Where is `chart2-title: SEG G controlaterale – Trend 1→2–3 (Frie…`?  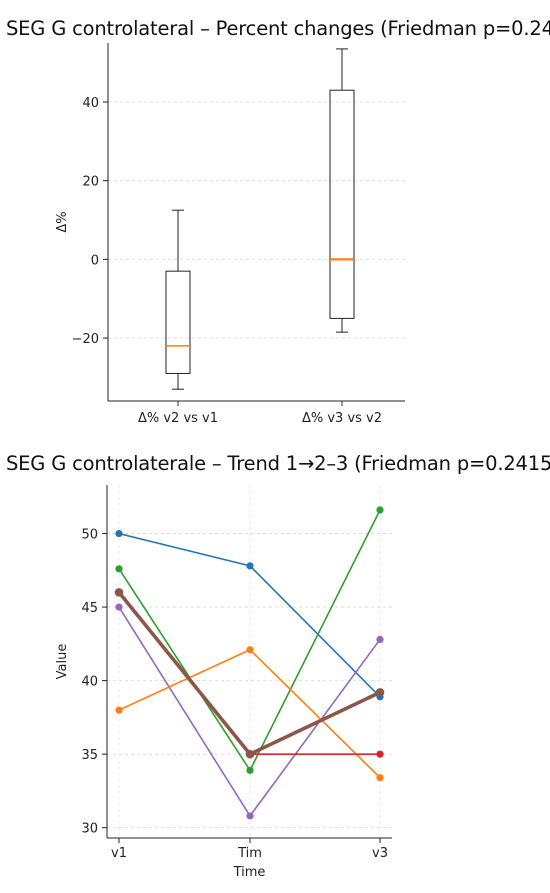
chart2-title: SEG G controlaterale – Trend 1→2–3 (Frie… is located at coordinates (278, 463).